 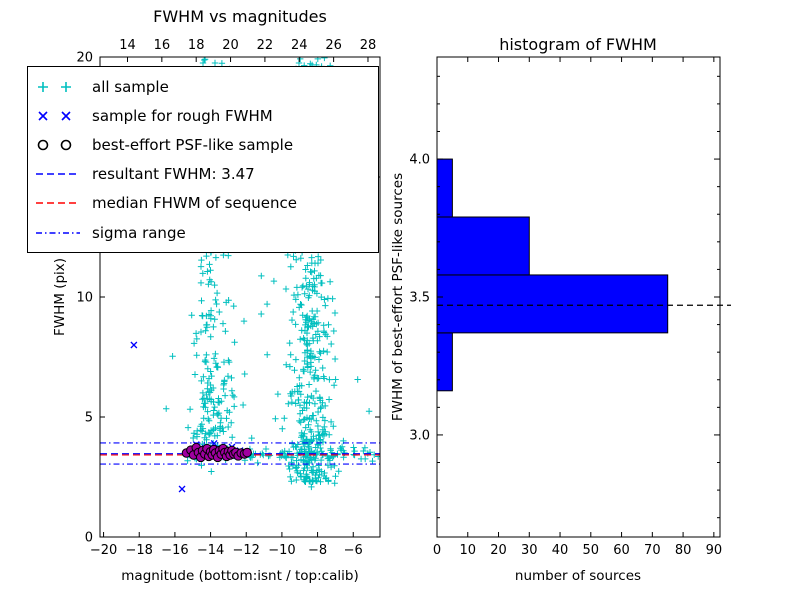 I want to click on legend-item-rough-fwhm: sample for rough FWHM, so click(x=206, y=115).